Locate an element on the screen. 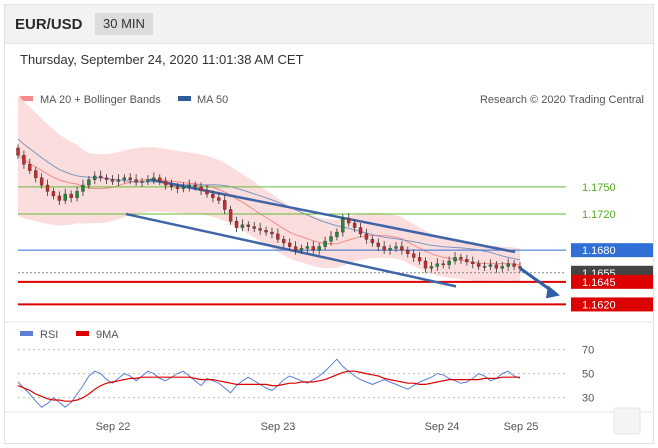 The width and height of the screenshot is (658, 448). timeframe-badge: 30 MIN is located at coordinates (124, 24).